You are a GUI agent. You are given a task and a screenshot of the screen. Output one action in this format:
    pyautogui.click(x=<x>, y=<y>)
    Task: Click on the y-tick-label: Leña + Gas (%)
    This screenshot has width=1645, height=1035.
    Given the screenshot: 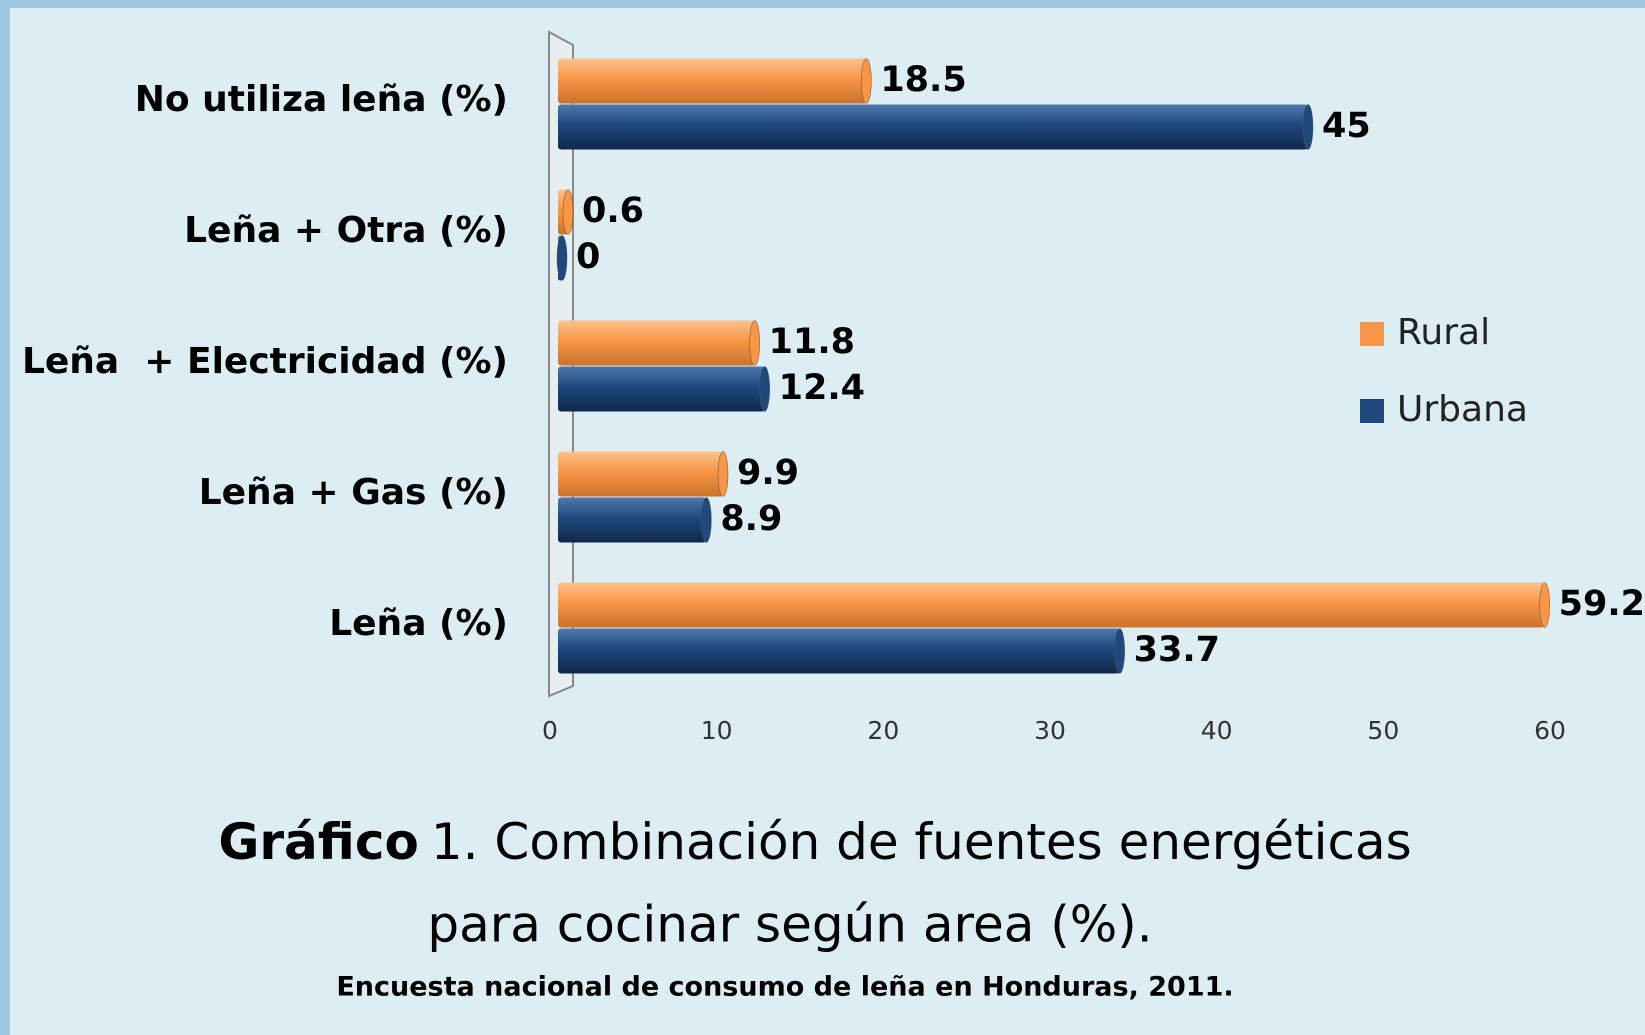 What is the action you would take?
    pyautogui.click(x=353, y=492)
    